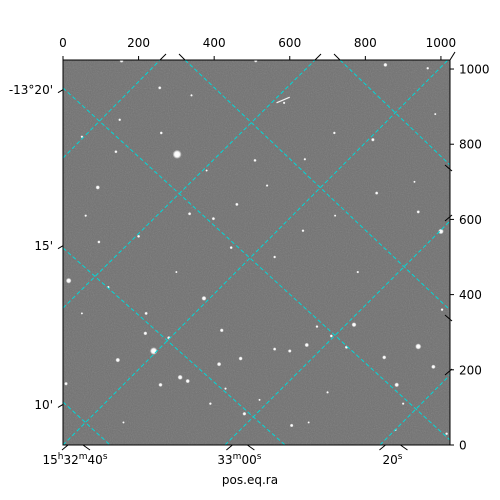 This screenshot has height=500, width=500. I want to click on right-tick-label: 0, so click(463, 446).